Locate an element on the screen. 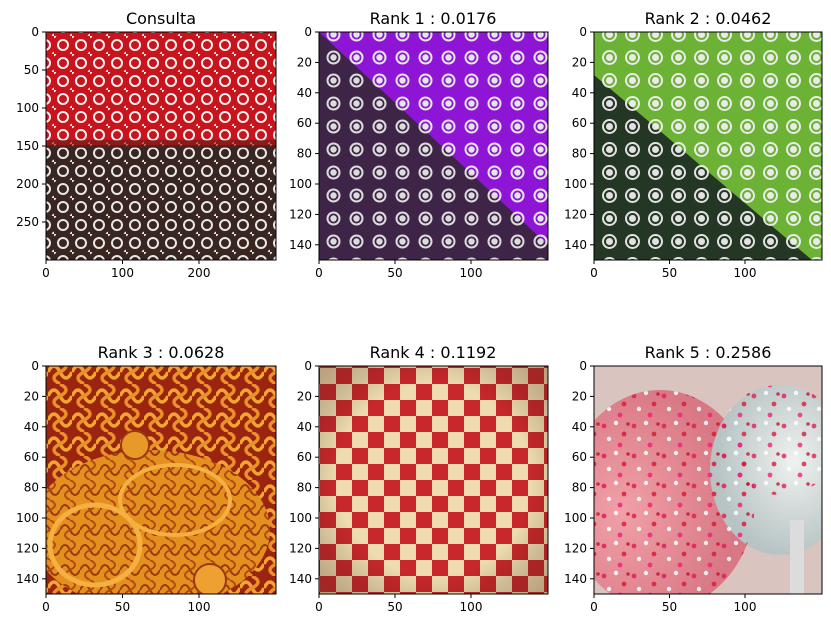 Image resolution: width=831 pixels, height=629 pixels. query-image is located at coordinates (161, 146).